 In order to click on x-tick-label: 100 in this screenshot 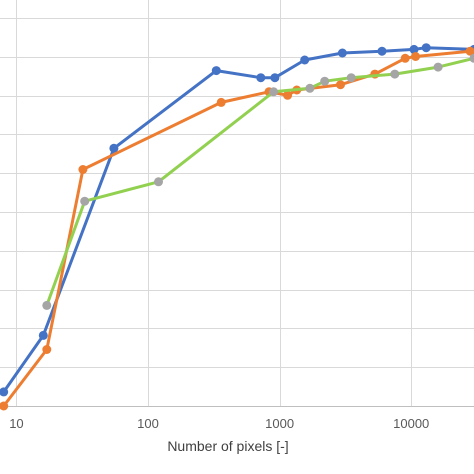, I will do `click(148, 423)`.